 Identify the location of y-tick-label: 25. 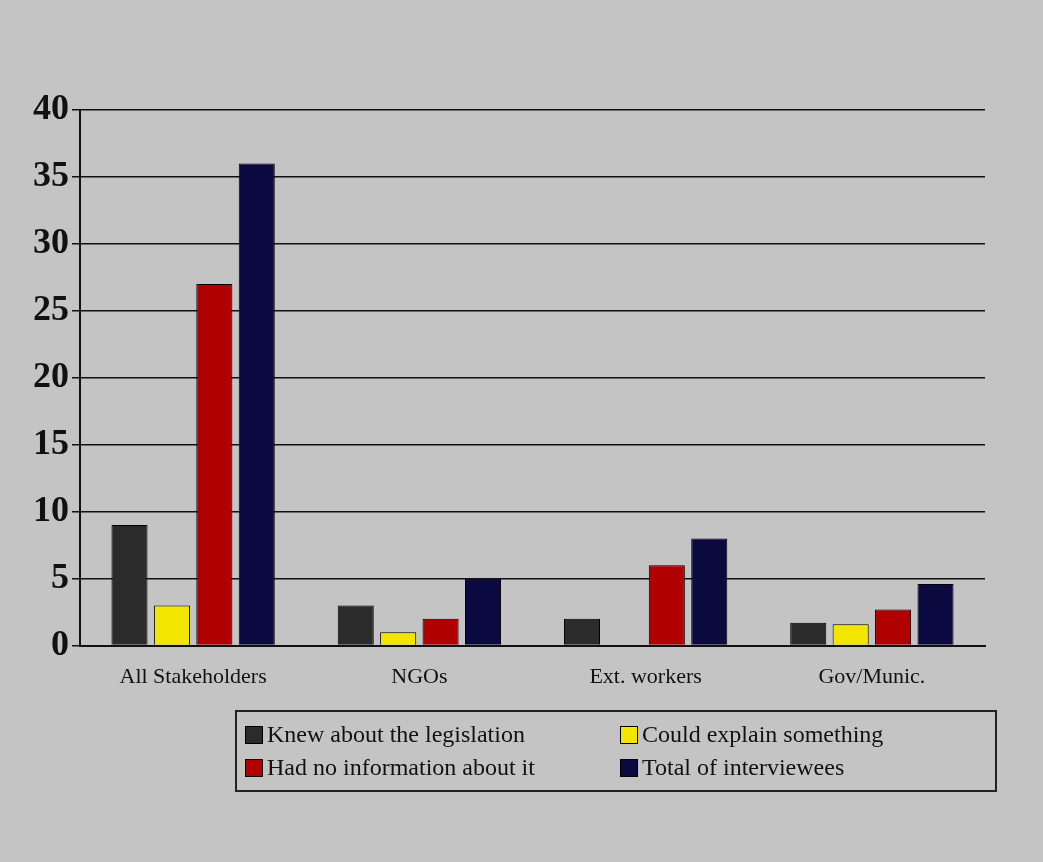
(51, 308).